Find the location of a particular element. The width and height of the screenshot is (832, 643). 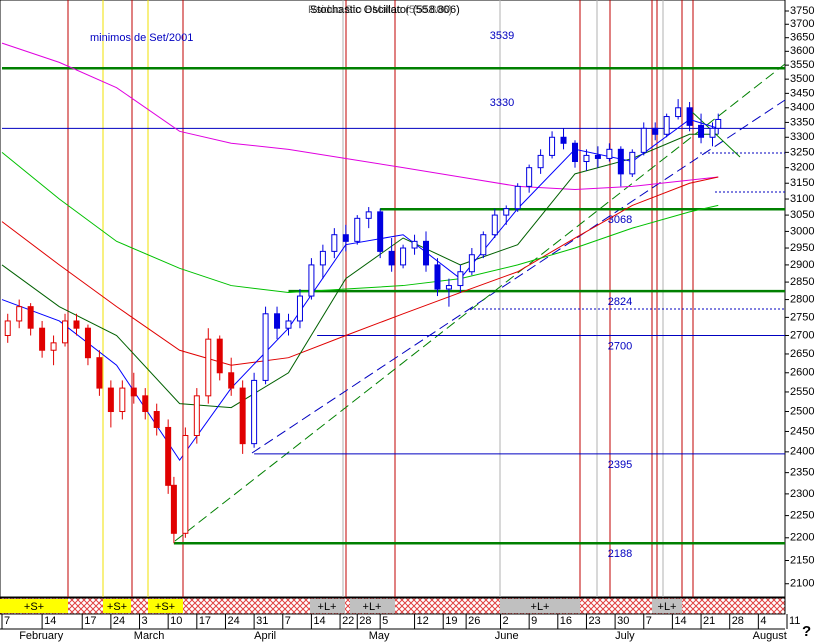

chart-title: Stochastic Oscillator (558.806) is located at coordinates (385, 10).